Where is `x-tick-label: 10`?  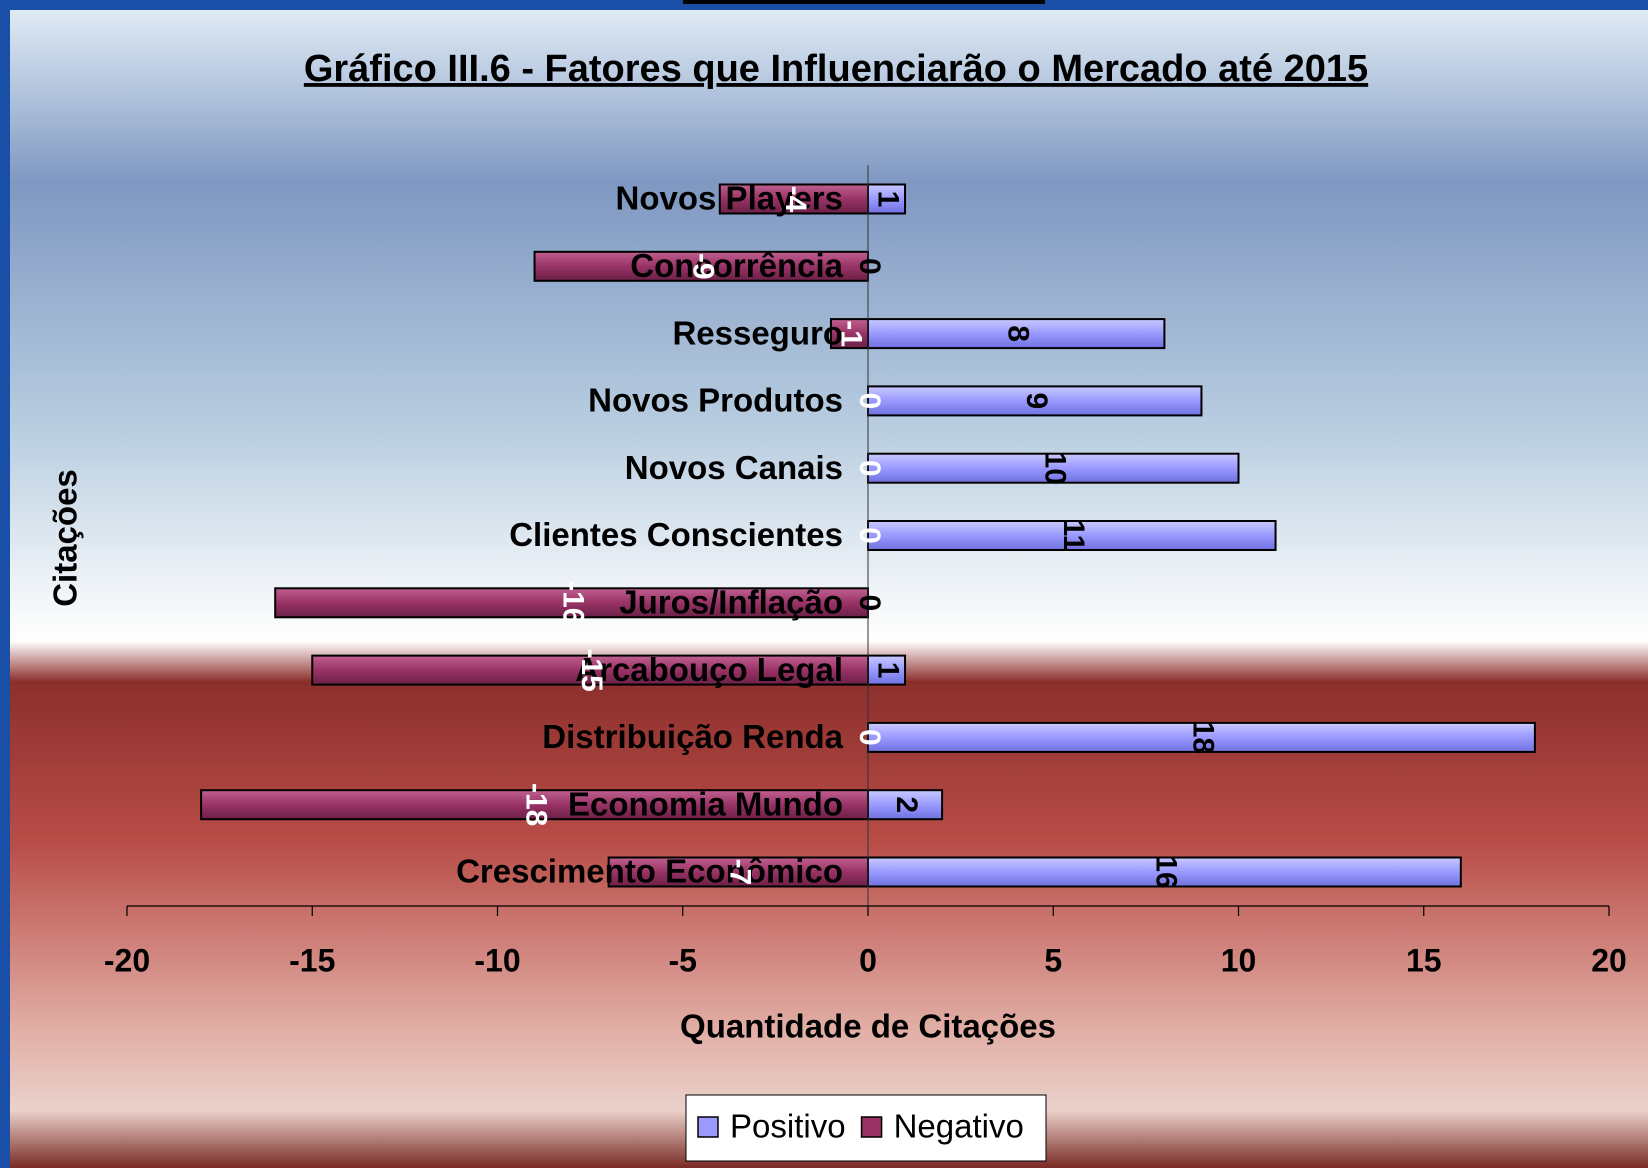
x-tick-label: 10 is located at coordinates (1239, 960).